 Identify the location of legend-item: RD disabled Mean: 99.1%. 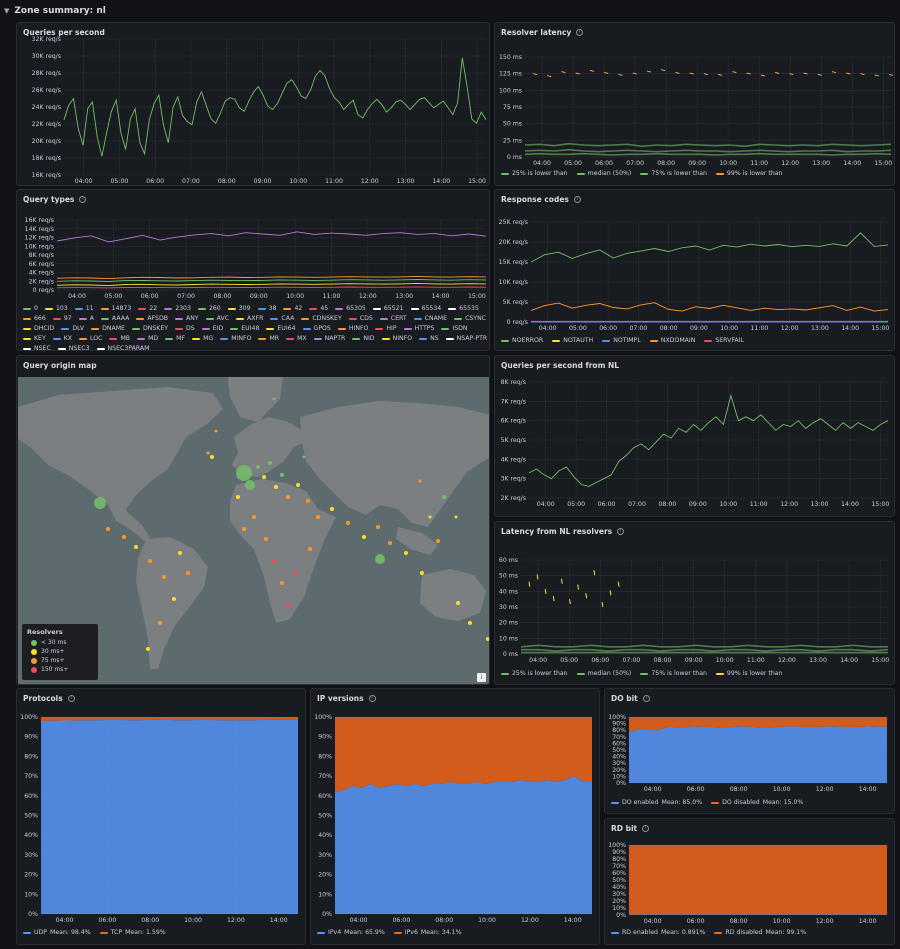
(760, 932).